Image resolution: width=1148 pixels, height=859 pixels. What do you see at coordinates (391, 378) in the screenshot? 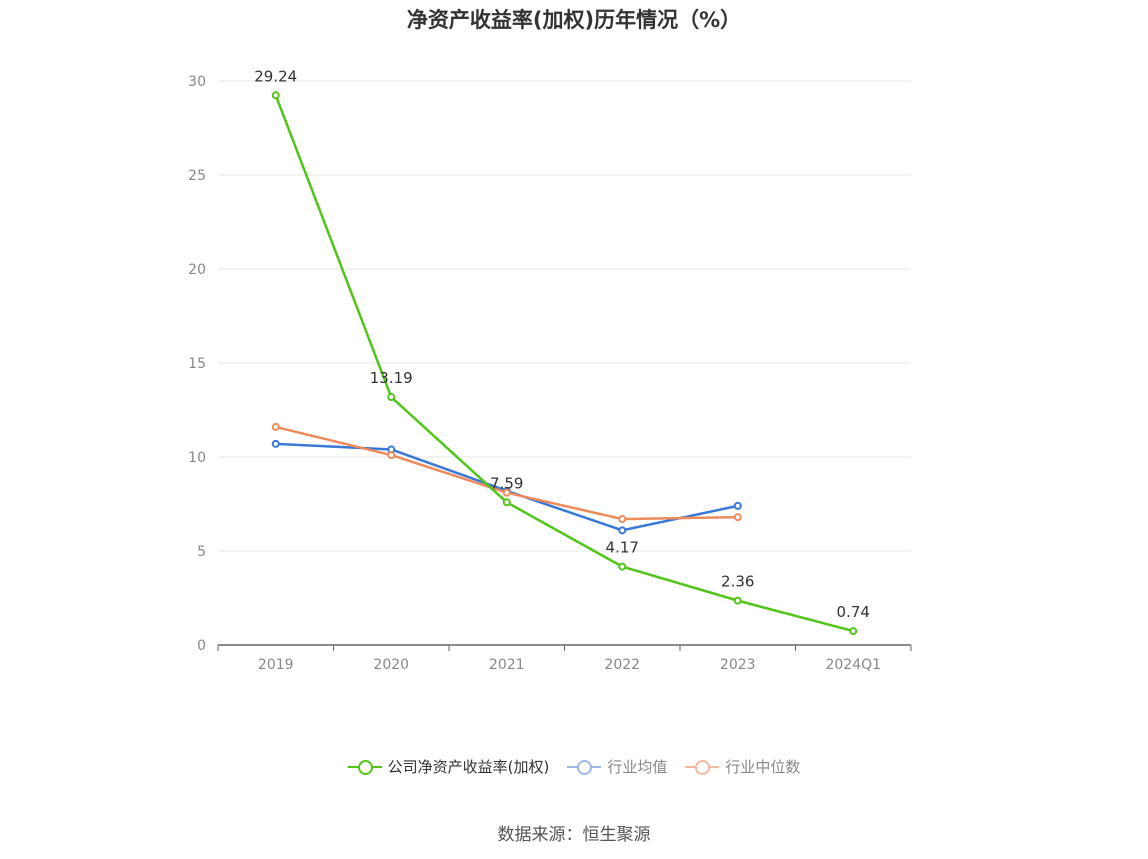
I see `data-label: 13.19` at bounding box center [391, 378].